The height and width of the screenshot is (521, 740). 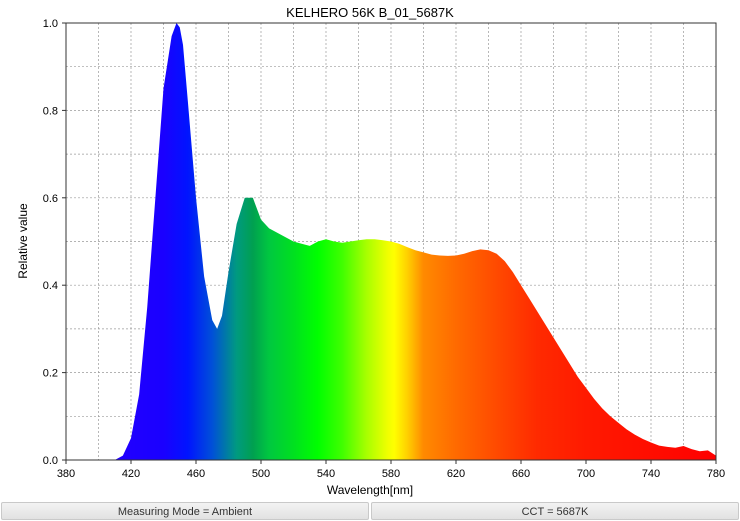 What do you see at coordinates (66, 474) in the screenshot?
I see `x-tick-label: 380` at bounding box center [66, 474].